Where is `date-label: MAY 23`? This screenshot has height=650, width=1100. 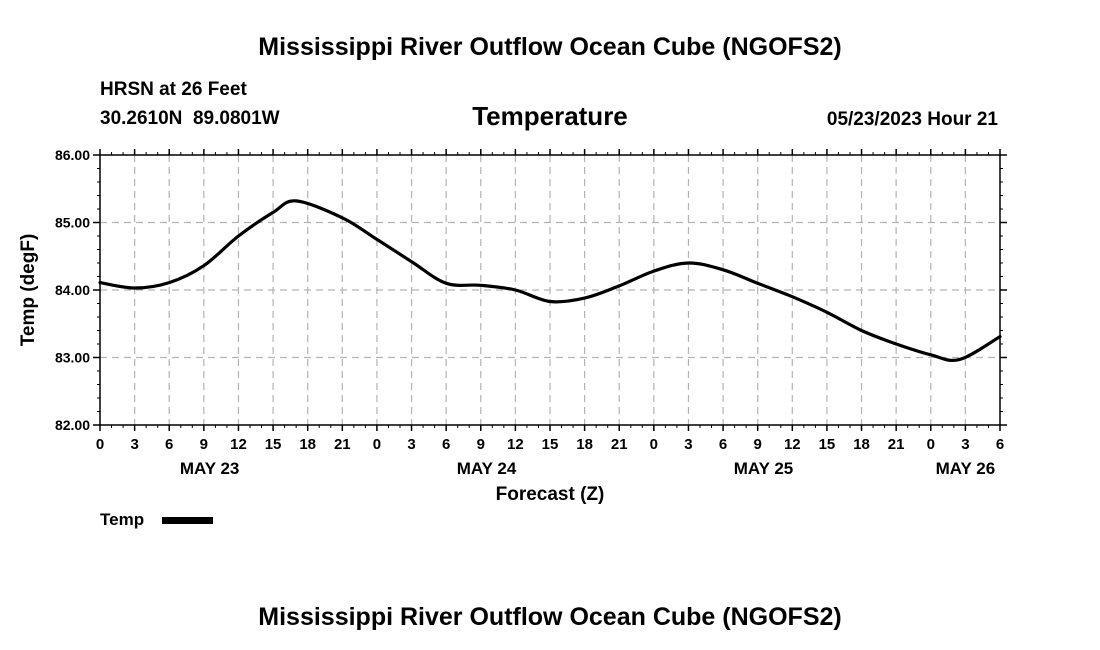
date-label: MAY 23 is located at coordinates (210, 468).